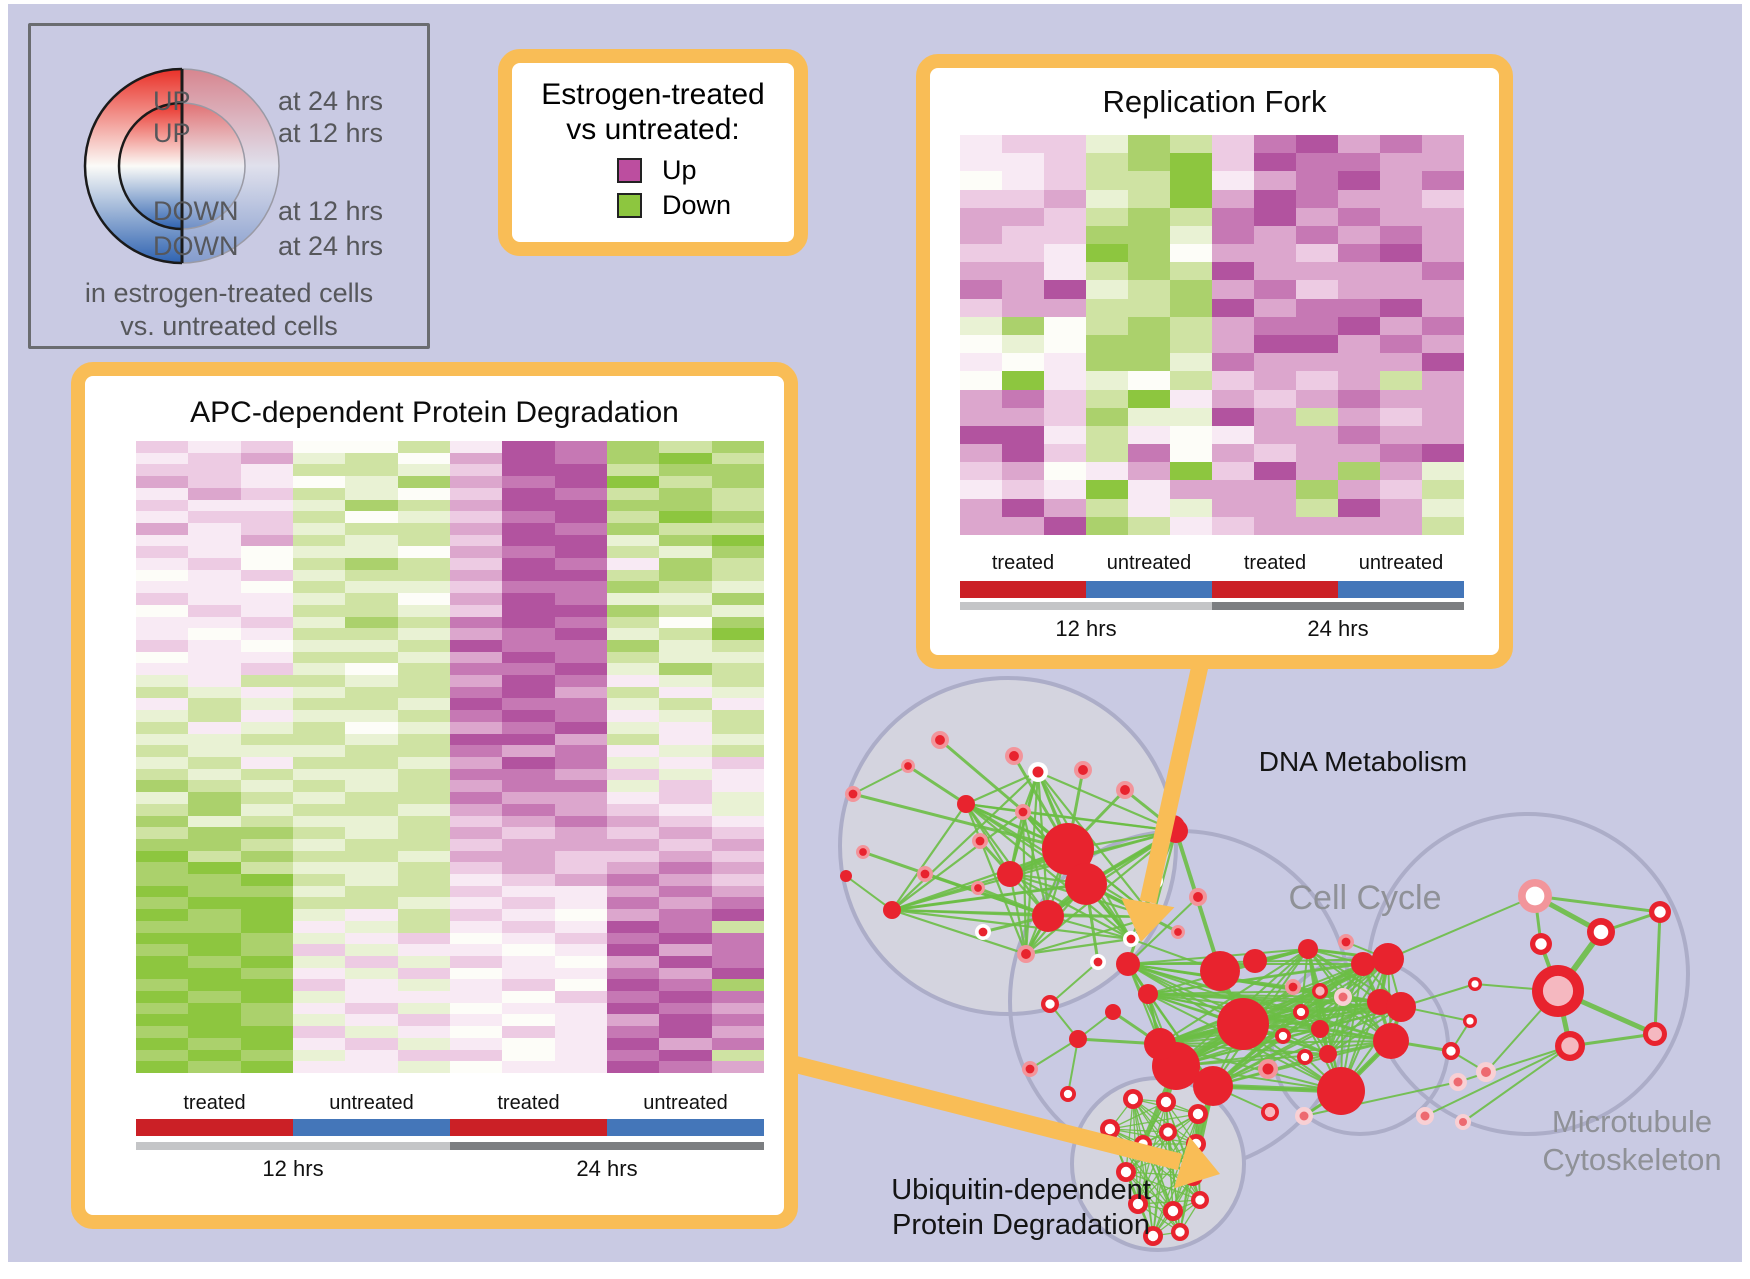 This screenshot has height=1279, width=1750. I want to click on cluster-label-ubiquitin-line2: Protein Degradation, so click(1021, 1225).